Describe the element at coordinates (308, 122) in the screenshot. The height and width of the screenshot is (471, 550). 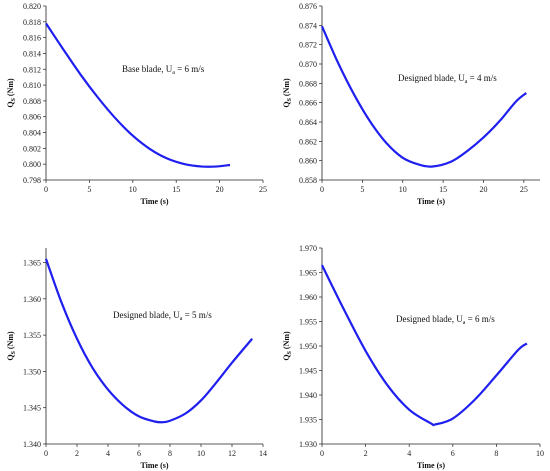
I see `y-tick-label: 0.864` at that location.